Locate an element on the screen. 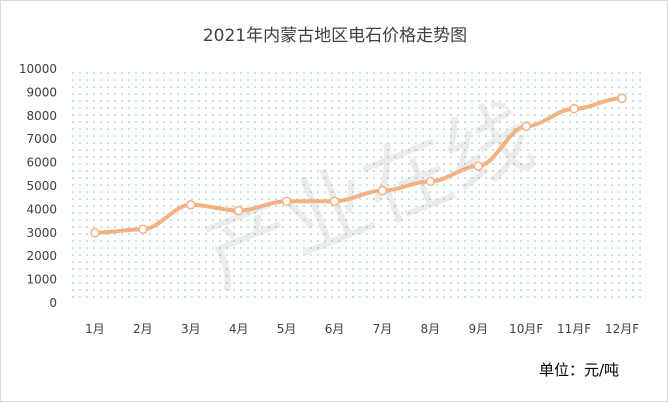 The height and width of the screenshot is (403, 668). x-tick-label: 4月 is located at coordinates (239, 329).